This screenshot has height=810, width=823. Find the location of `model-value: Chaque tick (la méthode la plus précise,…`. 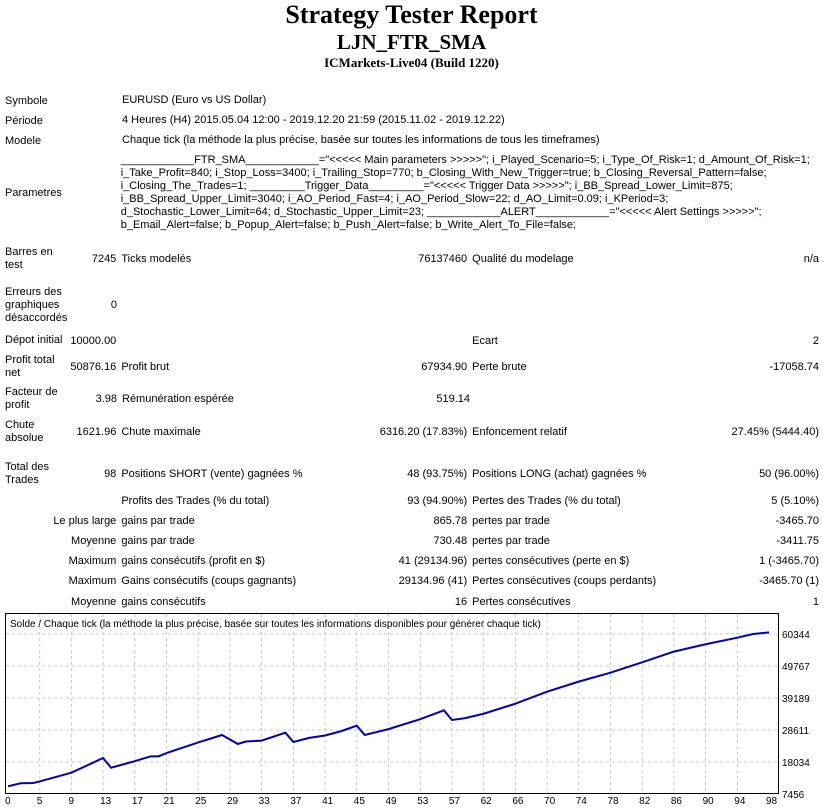

model-value: Chaque tick (la méthode la plus précise,… is located at coordinates (361, 140).